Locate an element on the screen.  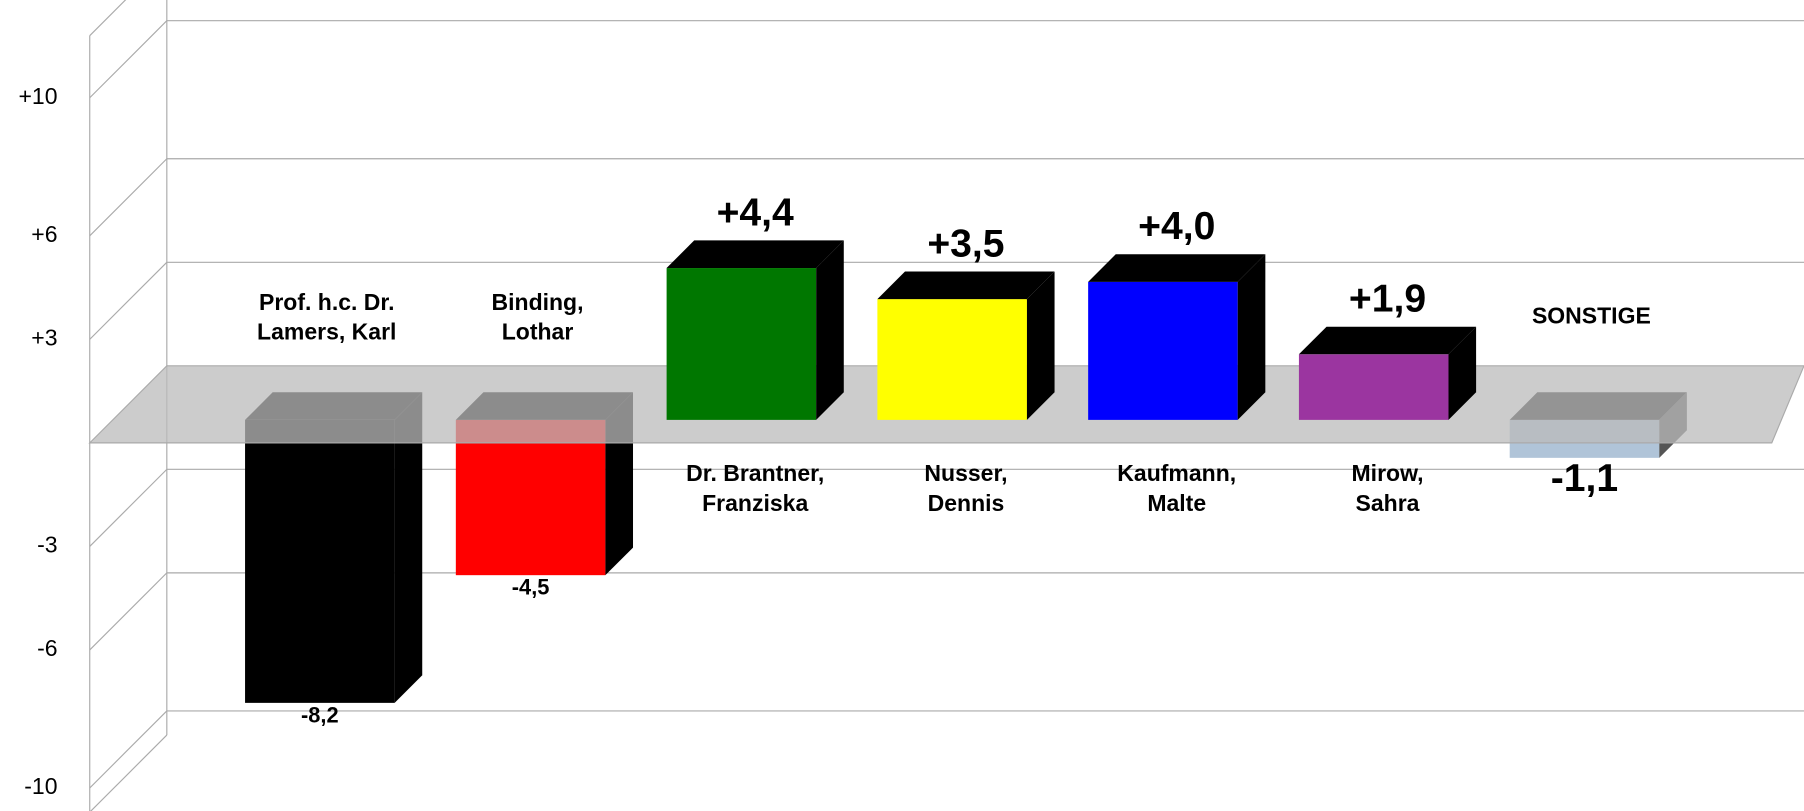
value-label: +4,4 is located at coordinates (755, 212).